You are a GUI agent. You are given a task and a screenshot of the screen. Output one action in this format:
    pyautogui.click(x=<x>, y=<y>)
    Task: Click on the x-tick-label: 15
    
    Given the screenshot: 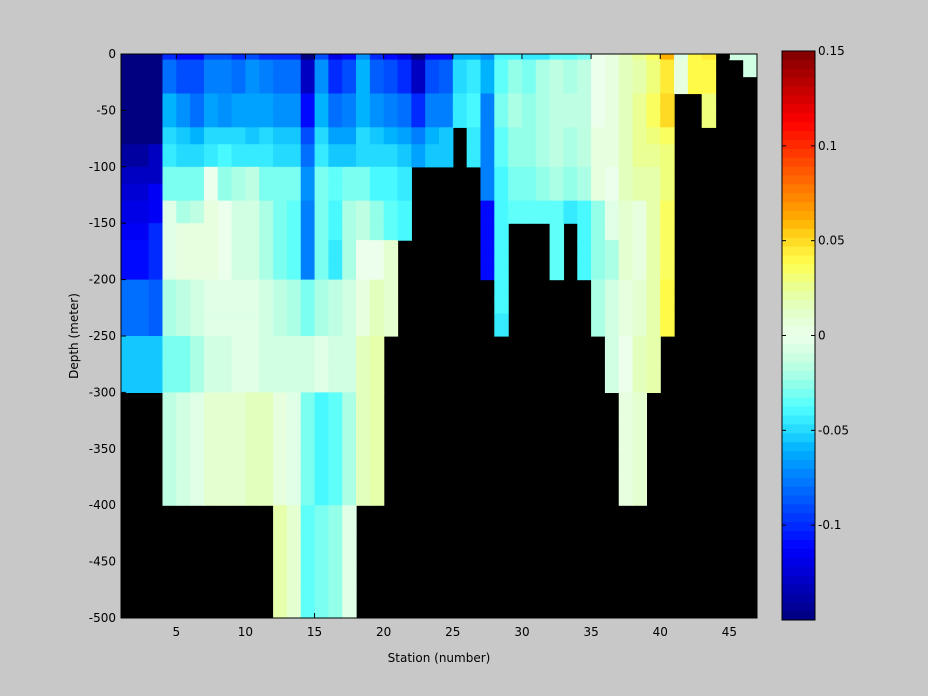 What is the action you would take?
    pyautogui.click(x=314, y=632)
    